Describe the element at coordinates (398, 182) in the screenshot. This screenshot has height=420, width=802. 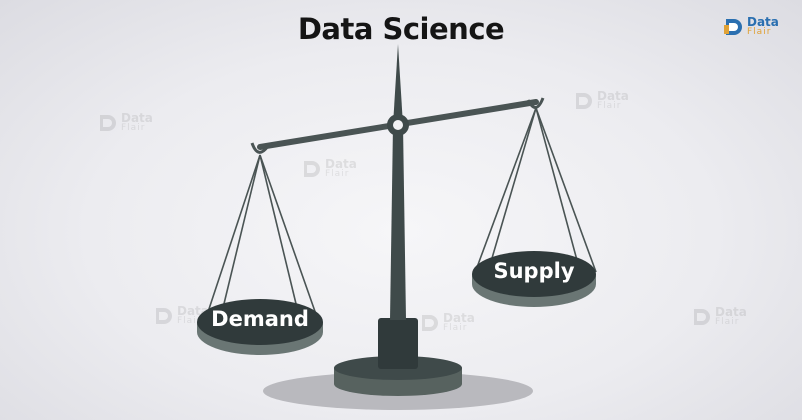
I see `scale-pillar` at that location.